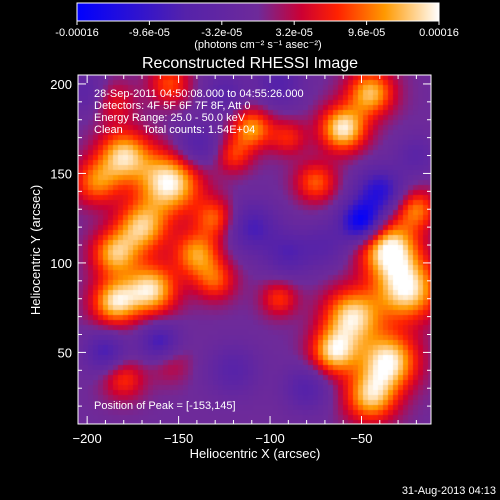 Image resolution: width=500 pixels, height=500 pixels. What do you see at coordinates (61, 263) in the screenshot?
I see `y-tick-label: 100` at bounding box center [61, 263].